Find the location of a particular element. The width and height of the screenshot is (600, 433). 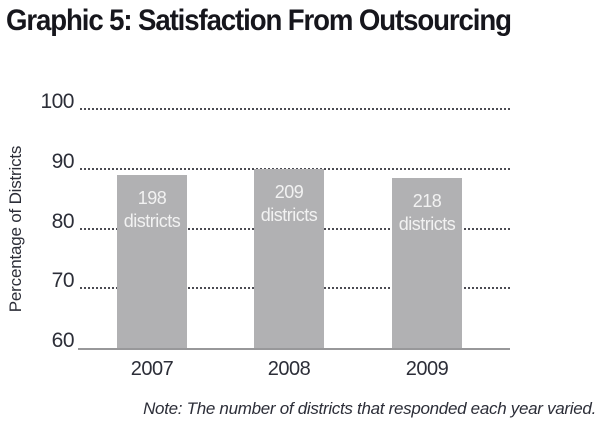

bar-2007: 198 districts is located at coordinates (152, 261).